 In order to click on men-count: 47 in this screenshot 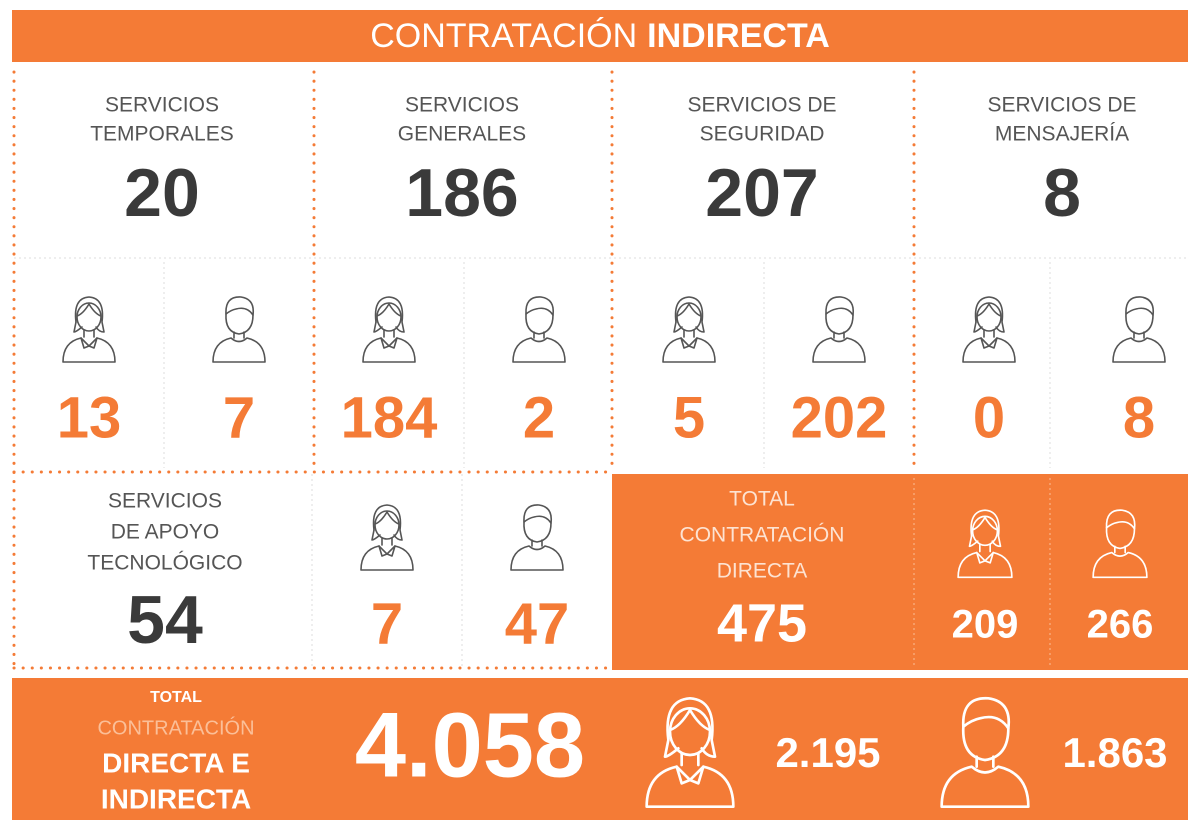, I will do `click(537, 623)`.